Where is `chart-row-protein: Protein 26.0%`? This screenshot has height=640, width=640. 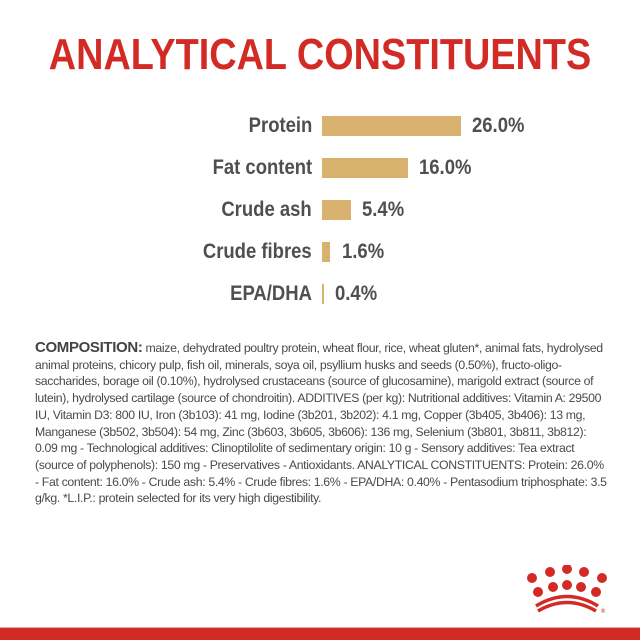
chart-row-protein: Protein 26.0% is located at coordinates (320, 126).